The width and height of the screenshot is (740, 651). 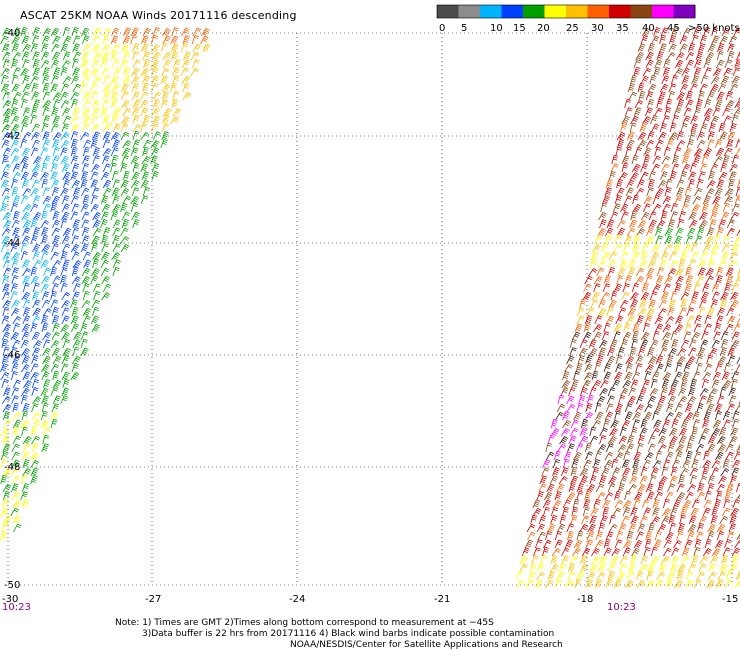 What do you see at coordinates (572, 28) in the screenshot?
I see `legend-label: 25` at bounding box center [572, 28].